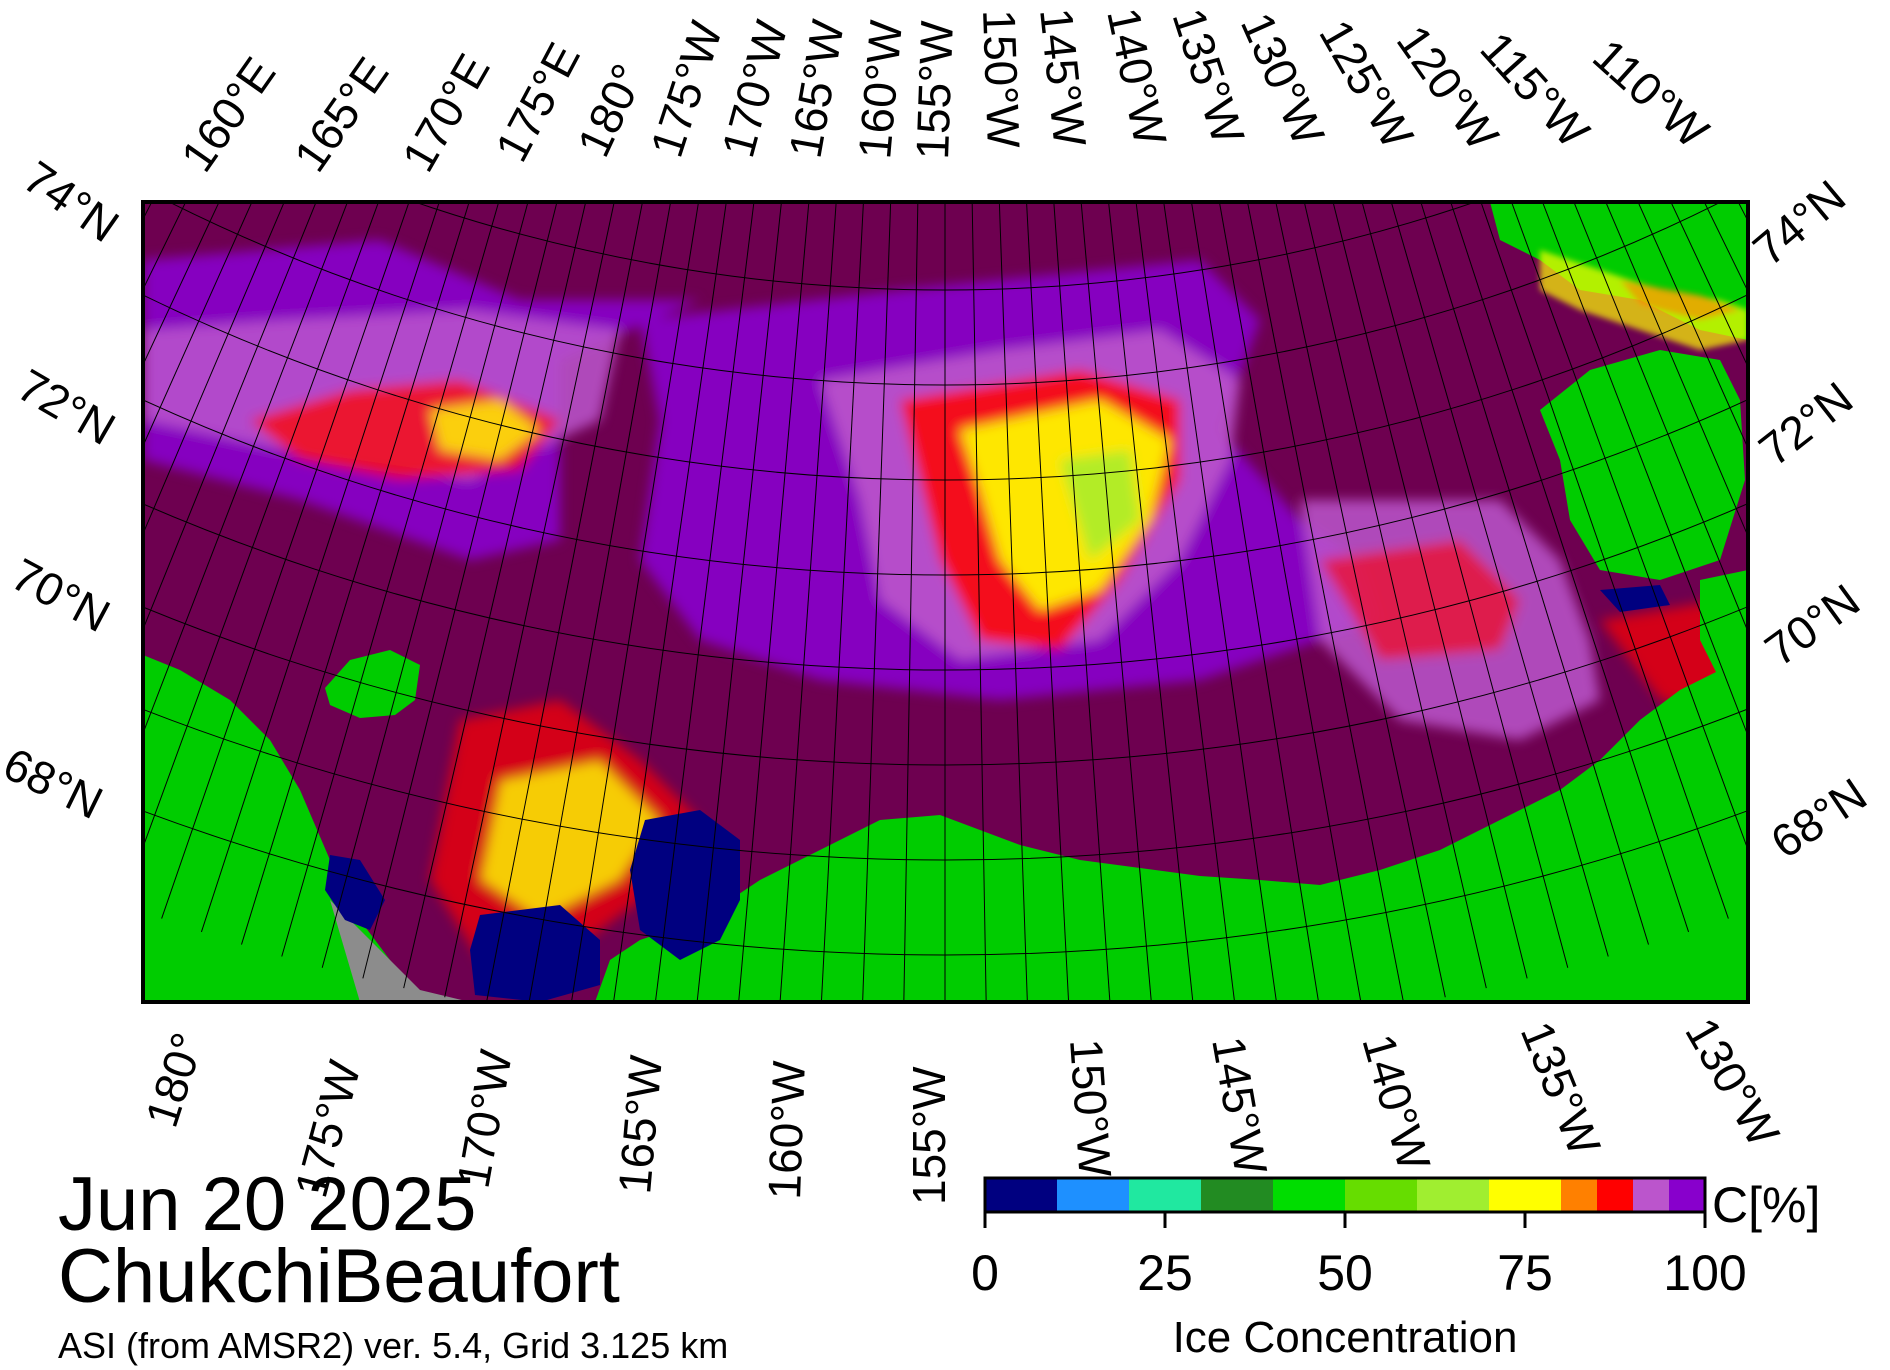 The width and height of the screenshot is (1890, 1370). I want to click on left-latitude-labels: 74°N 72°N 70°N 68°N, so click(64, 490).